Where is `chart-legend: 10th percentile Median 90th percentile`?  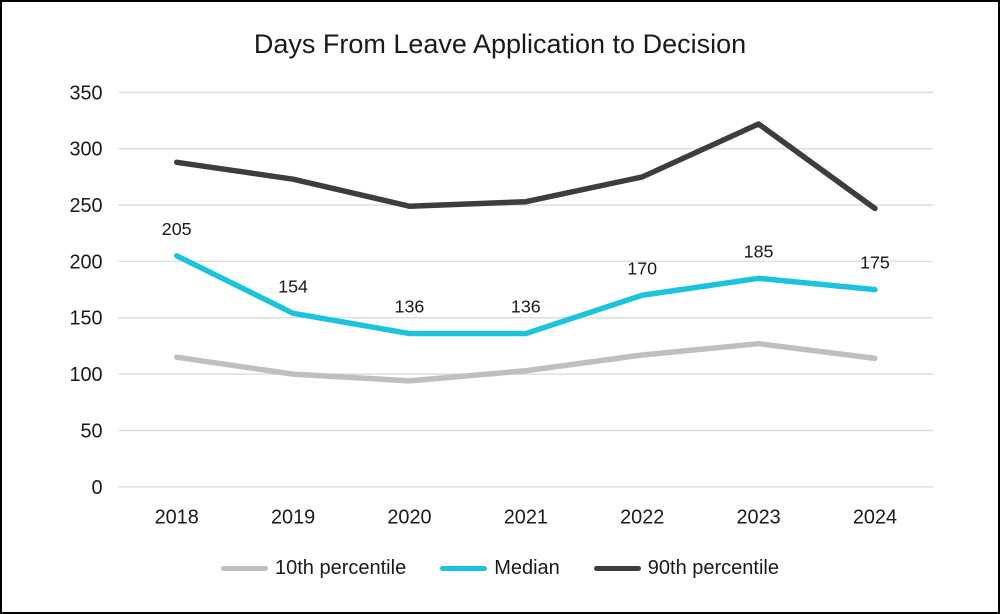
chart-legend: 10th percentile Median 90th percentile is located at coordinates (500, 568).